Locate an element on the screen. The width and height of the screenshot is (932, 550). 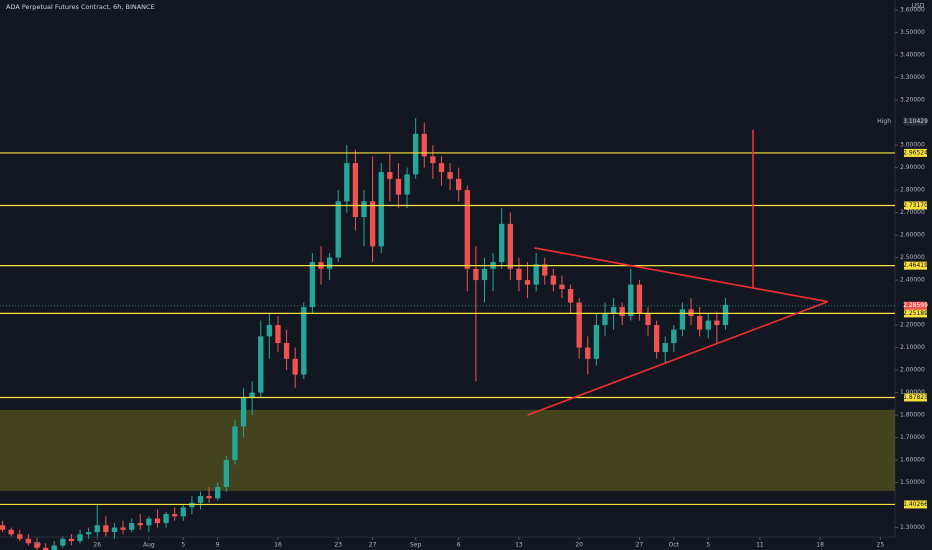
level-label: 2.25189 is located at coordinates (915, 313).